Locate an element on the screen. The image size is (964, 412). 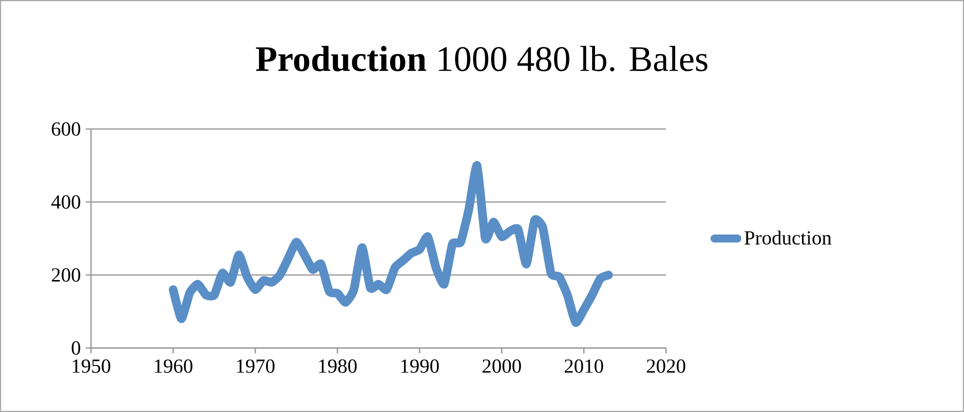
y-tick-label: 400 is located at coordinates (65, 202).